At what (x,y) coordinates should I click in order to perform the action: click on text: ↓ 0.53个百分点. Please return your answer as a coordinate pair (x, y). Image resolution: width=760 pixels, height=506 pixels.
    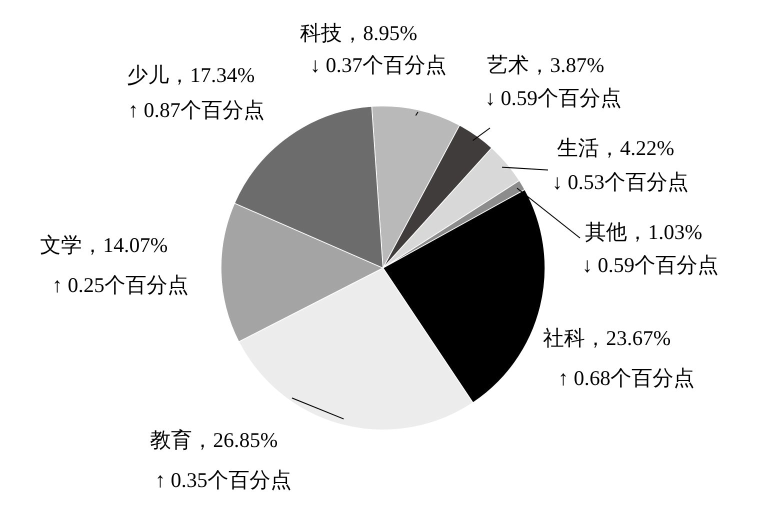
    Looking at the image, I should click on (620, 182).